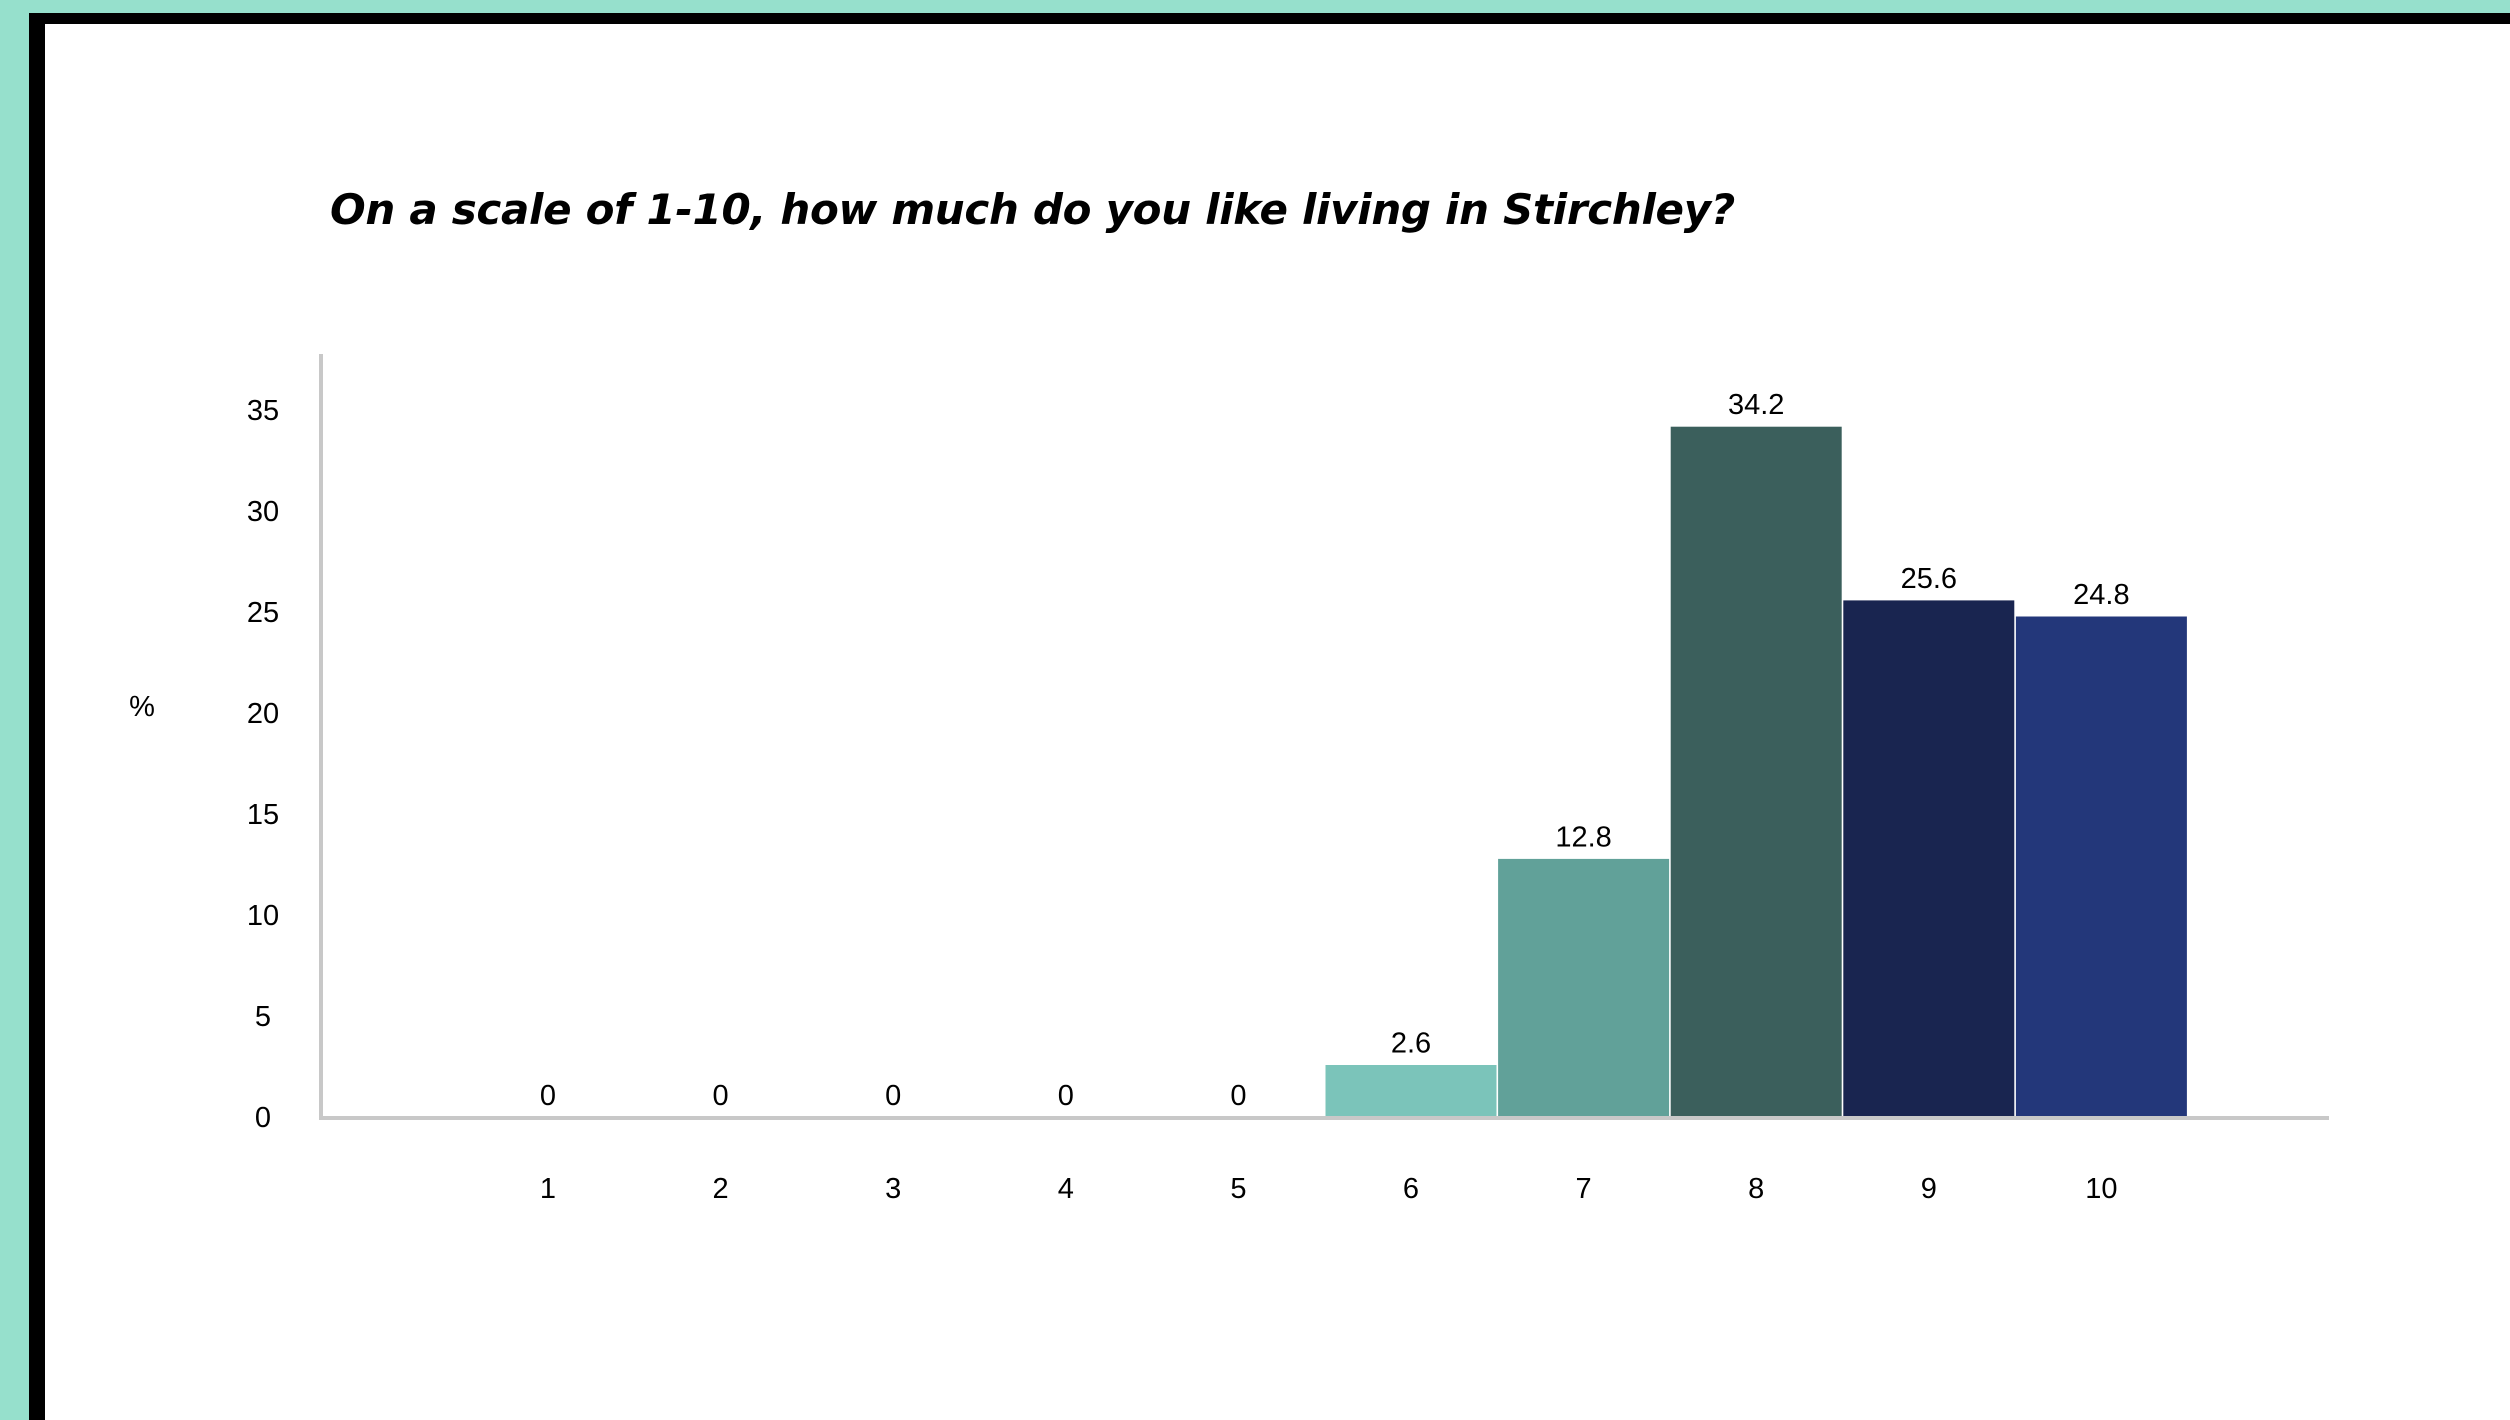 This screenshot has width=2510, height=1420. I want to click on y-tick-label: 25, so click(263, 613).